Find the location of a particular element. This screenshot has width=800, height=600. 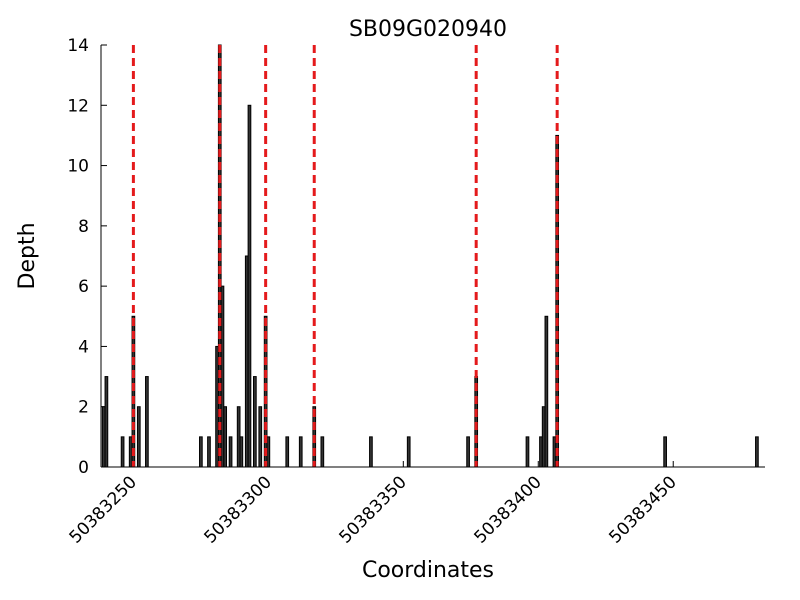

y-tick-label: 12 is located at coordinates (78, 106).